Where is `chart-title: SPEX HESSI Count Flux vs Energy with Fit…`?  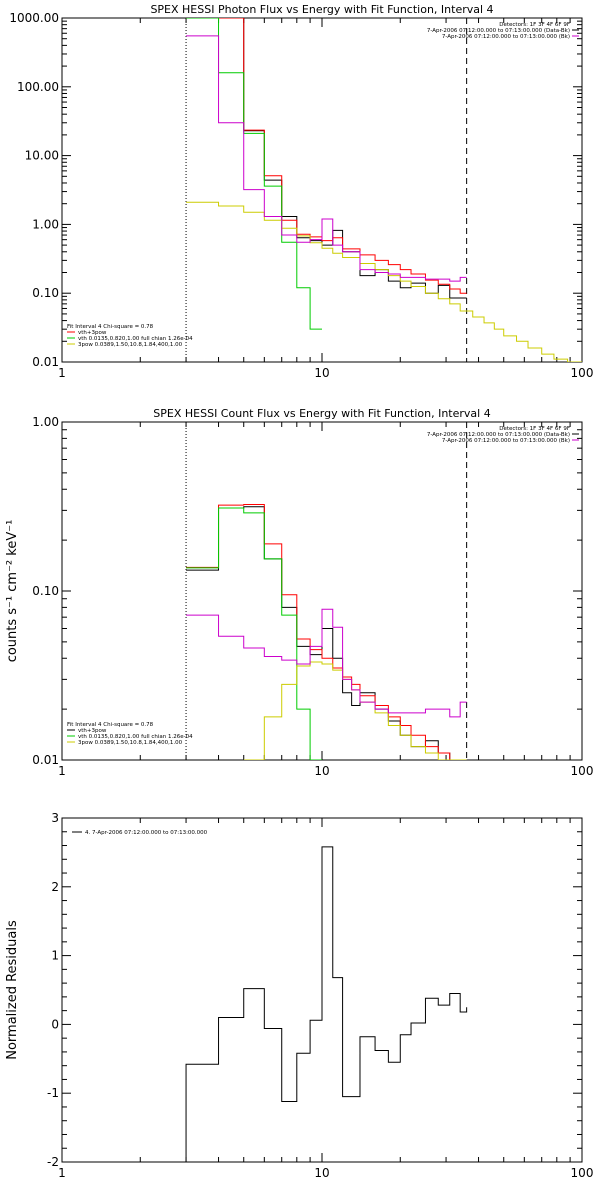 chart-title: SPEX HESSI Count Flux vs Energy with Fit… is located at coordinates (321, 413).